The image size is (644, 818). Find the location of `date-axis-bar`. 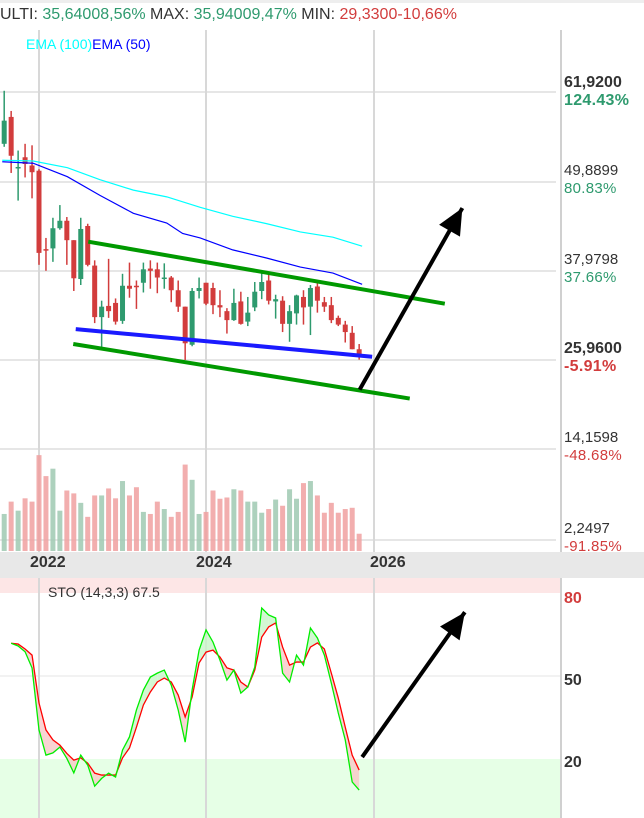

date-axis-bar is located at coordinates (322, 565).